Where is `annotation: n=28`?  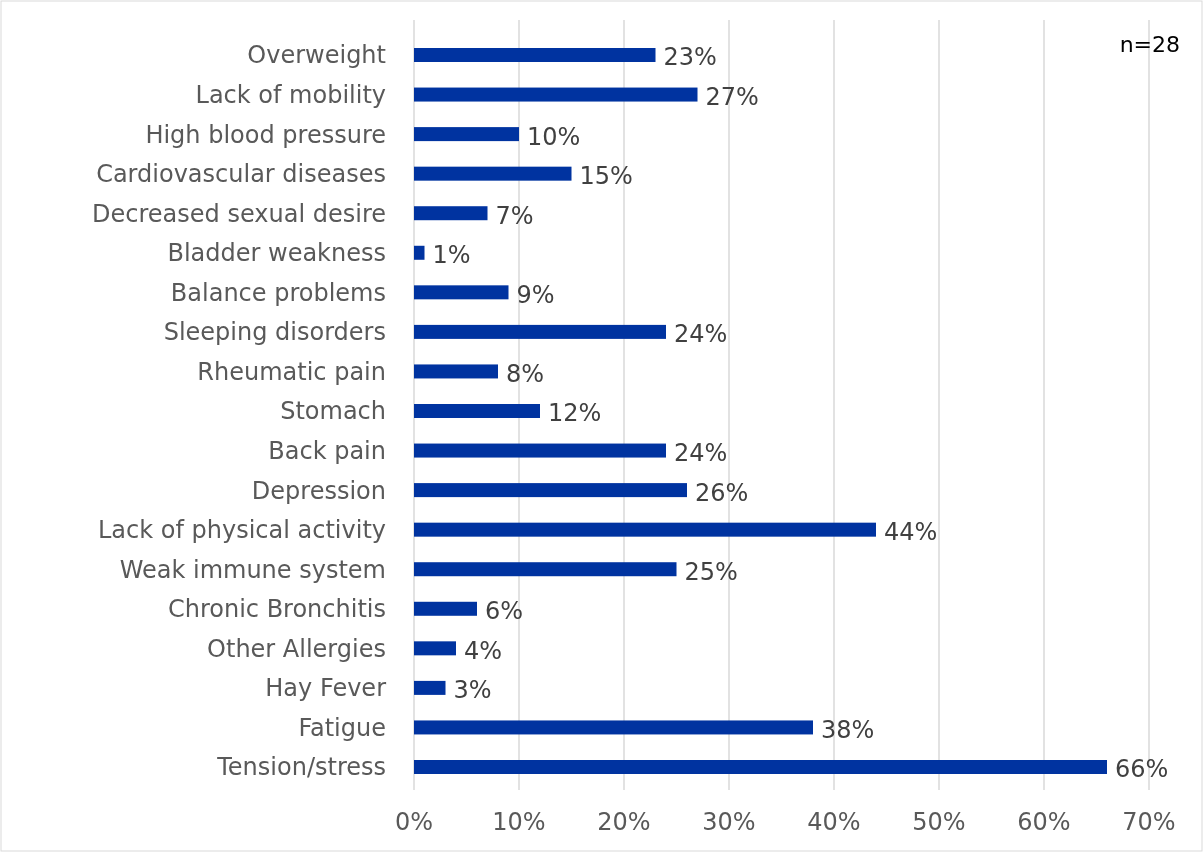
annotation: n=28 is located at coordinates (1149, 44).